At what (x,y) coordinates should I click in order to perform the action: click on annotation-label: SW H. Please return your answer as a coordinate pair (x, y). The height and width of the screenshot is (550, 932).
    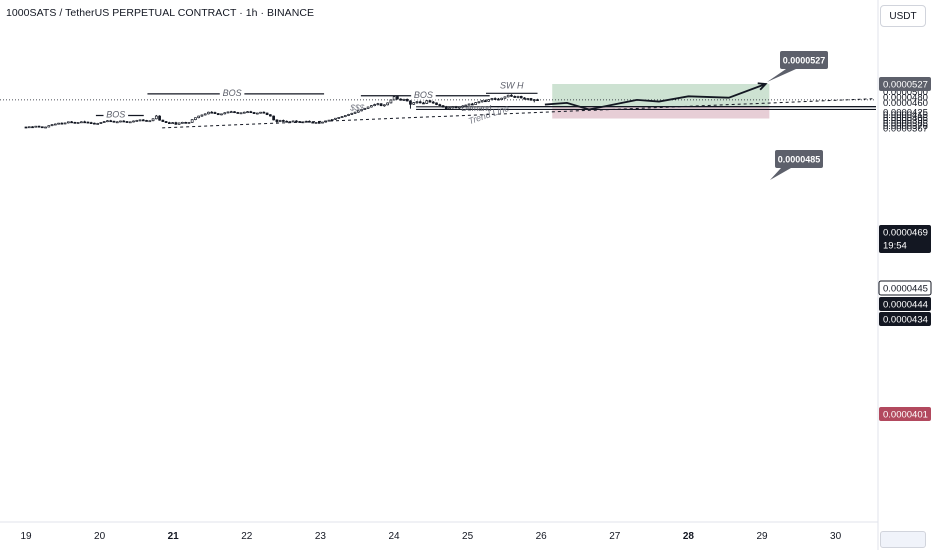
    Looking at the image, I should click on (512, 85).